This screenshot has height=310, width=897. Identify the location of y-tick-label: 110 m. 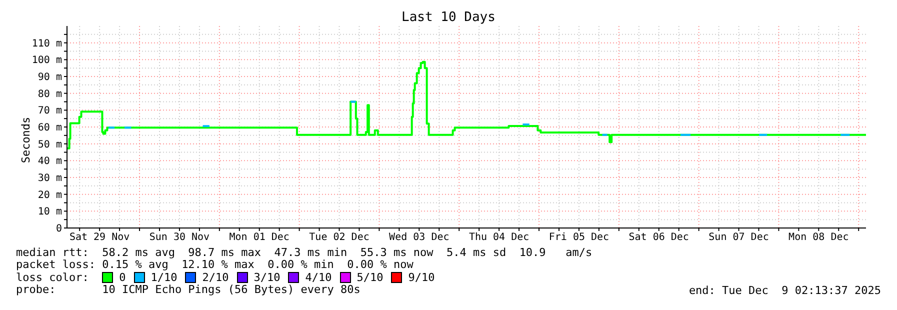
(47, 44).